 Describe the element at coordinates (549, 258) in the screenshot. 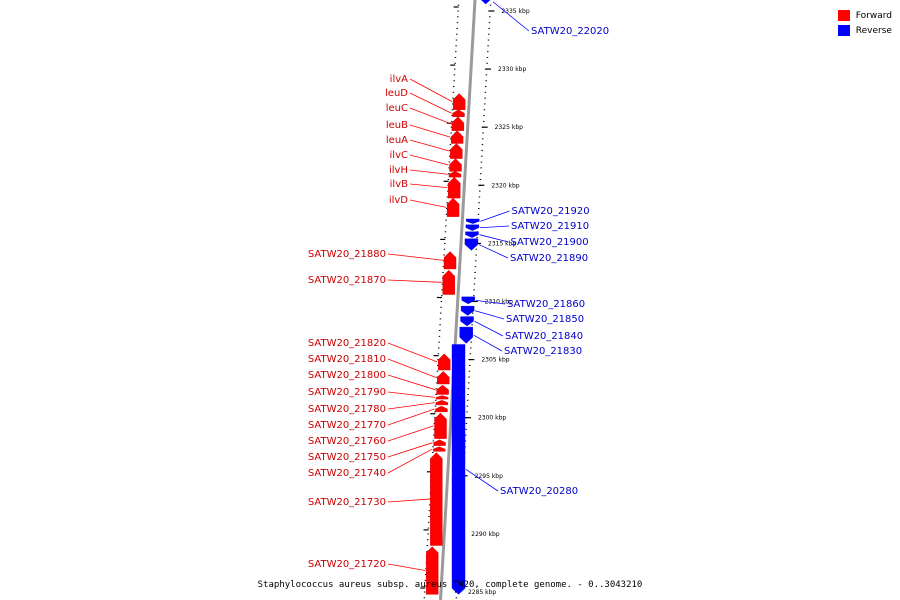

I see `reverse-gene-label: SATW20_21890` at that location.